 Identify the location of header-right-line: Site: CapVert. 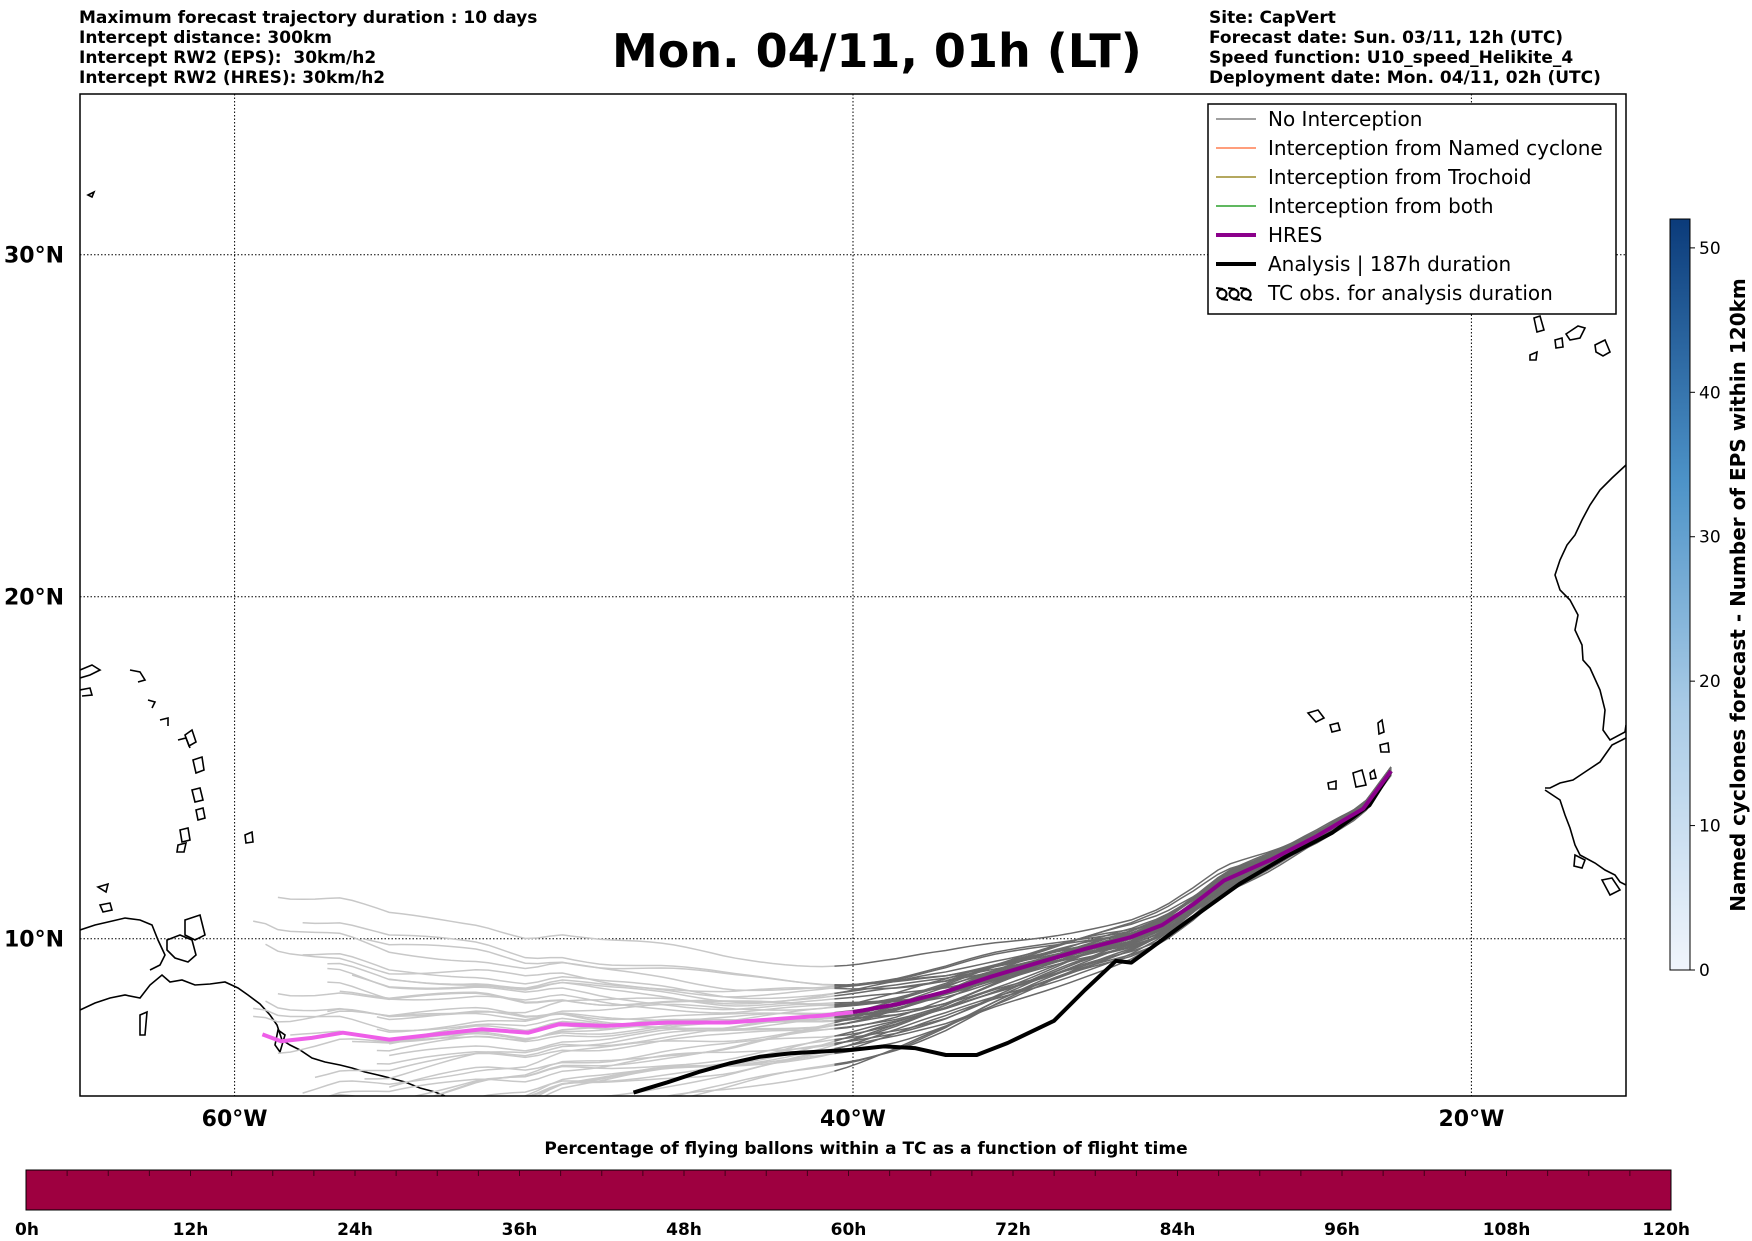
(1272, 18).